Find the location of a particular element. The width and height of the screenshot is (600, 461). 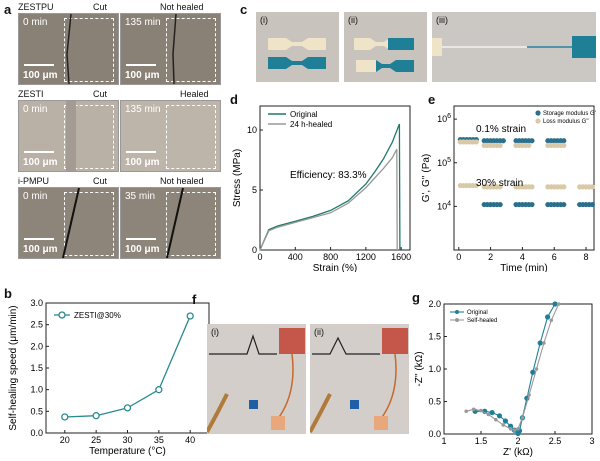

scale-bar is located at coordinates (39, 65).